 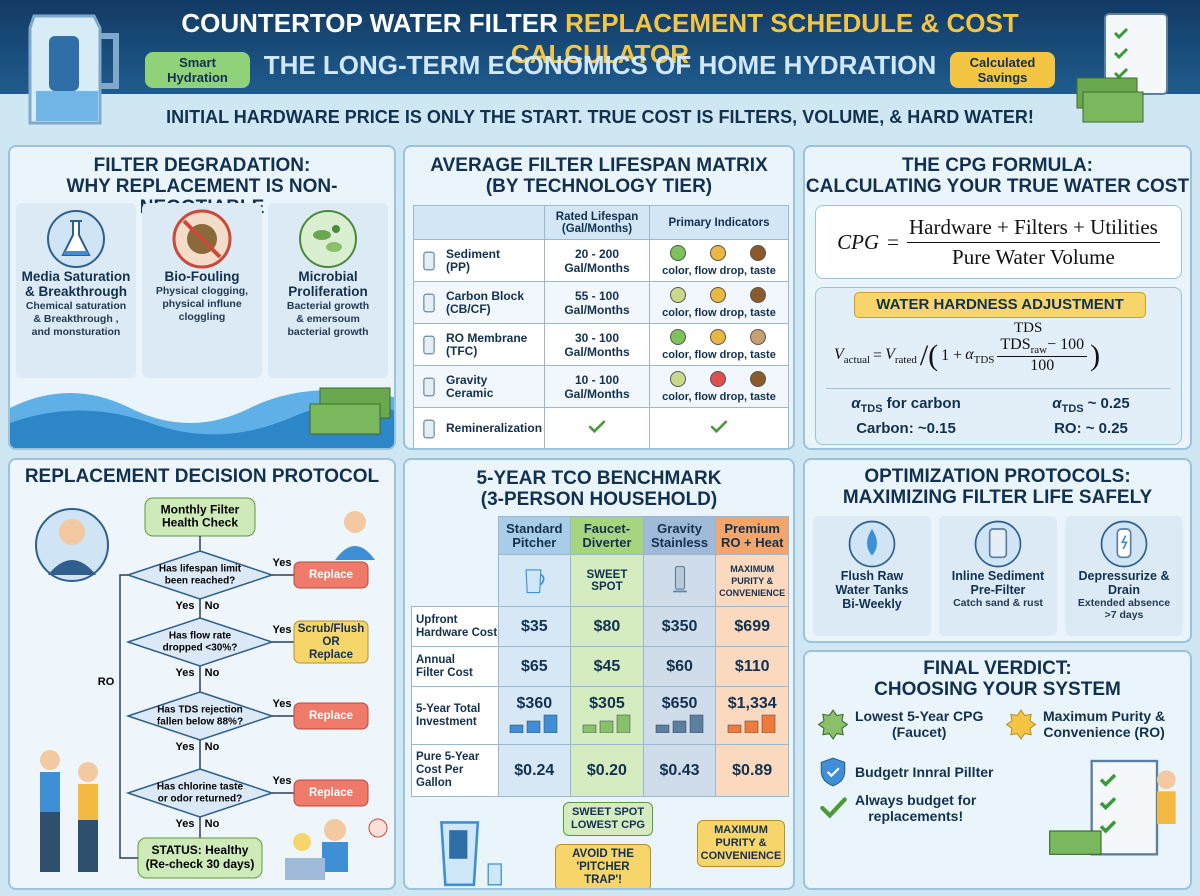 I want to click on verdict-text: Maximum Purity & Convenience (RO), so click(x=1104, y=724).